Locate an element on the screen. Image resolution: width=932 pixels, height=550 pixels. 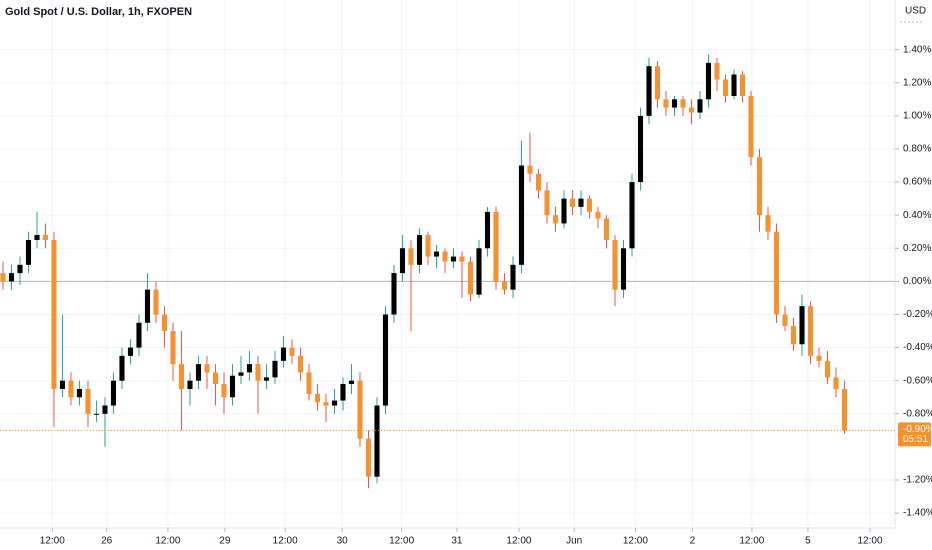
x-tick-label: 31 is located at coordinates (457, 541).